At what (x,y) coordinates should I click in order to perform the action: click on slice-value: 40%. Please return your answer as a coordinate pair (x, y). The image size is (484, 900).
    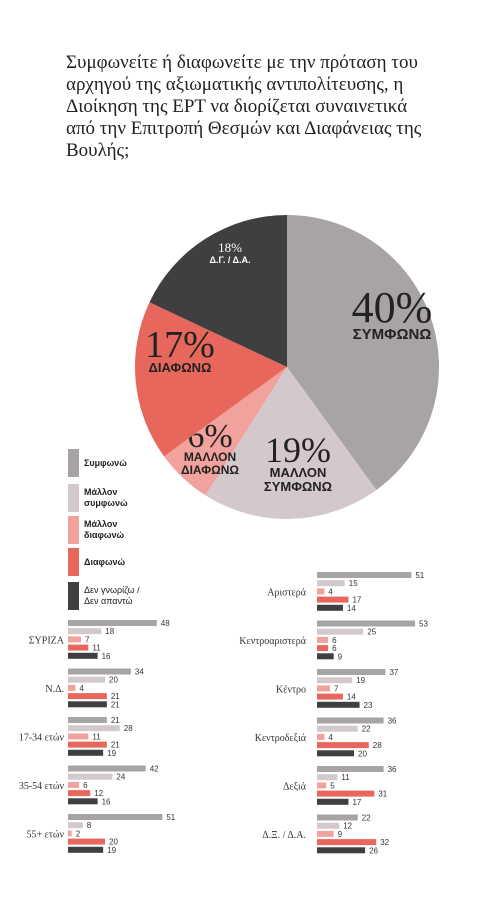
    Looking at the image, I should click on (392, 307).